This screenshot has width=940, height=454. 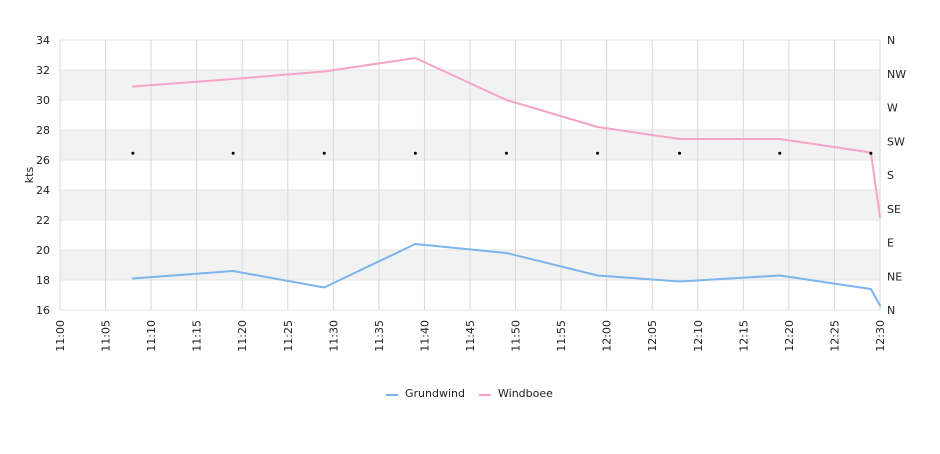 What do you see at coordinates (652, 336) in the screenshot?
I see `x-tick-label: 12:05` at bounding box center [652, 336].